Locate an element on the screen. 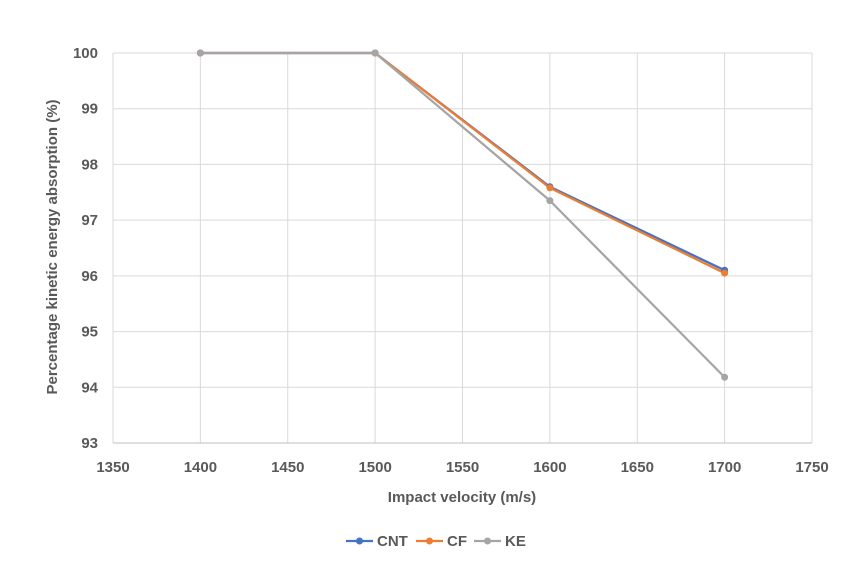 This screenshot has height=577, width=865. x-tick-label: 1750 is located at coordinates (811, 467).